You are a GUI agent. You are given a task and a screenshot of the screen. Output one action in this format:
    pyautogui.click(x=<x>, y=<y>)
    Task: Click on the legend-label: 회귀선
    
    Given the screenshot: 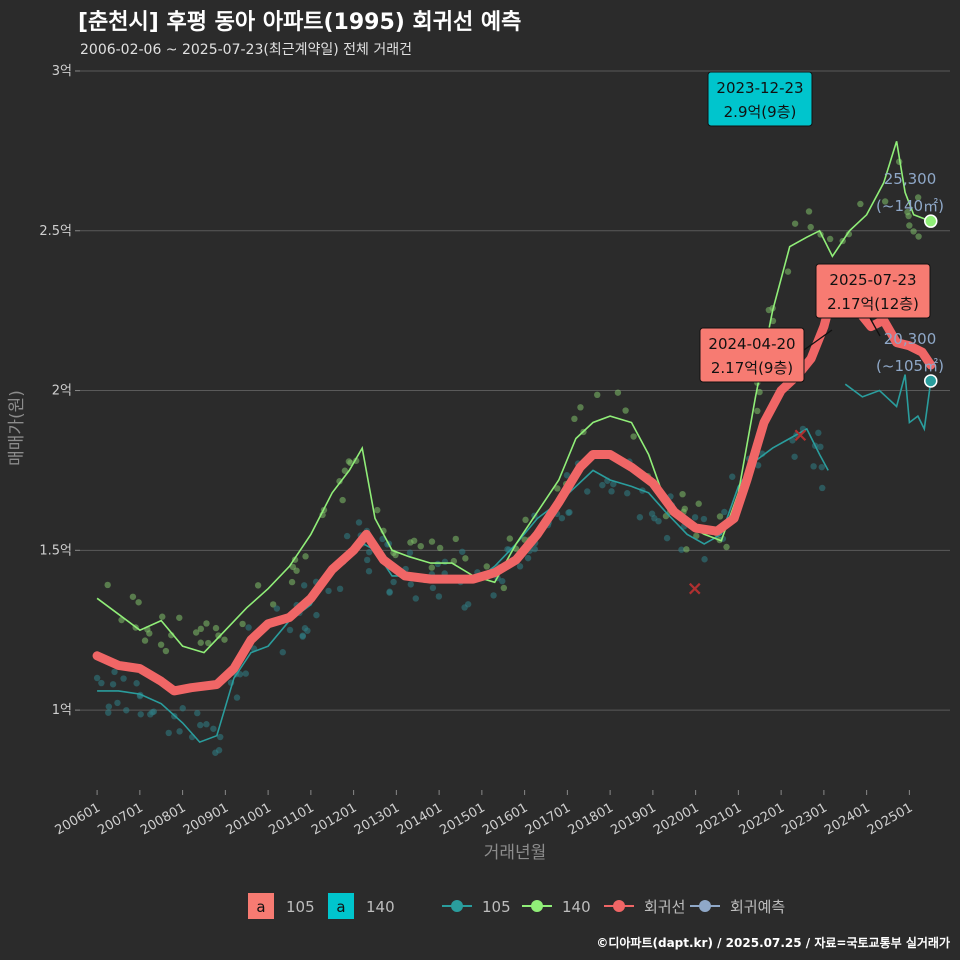 What is the action you would take?
    pyautogui.click(x=664, y=907)
    